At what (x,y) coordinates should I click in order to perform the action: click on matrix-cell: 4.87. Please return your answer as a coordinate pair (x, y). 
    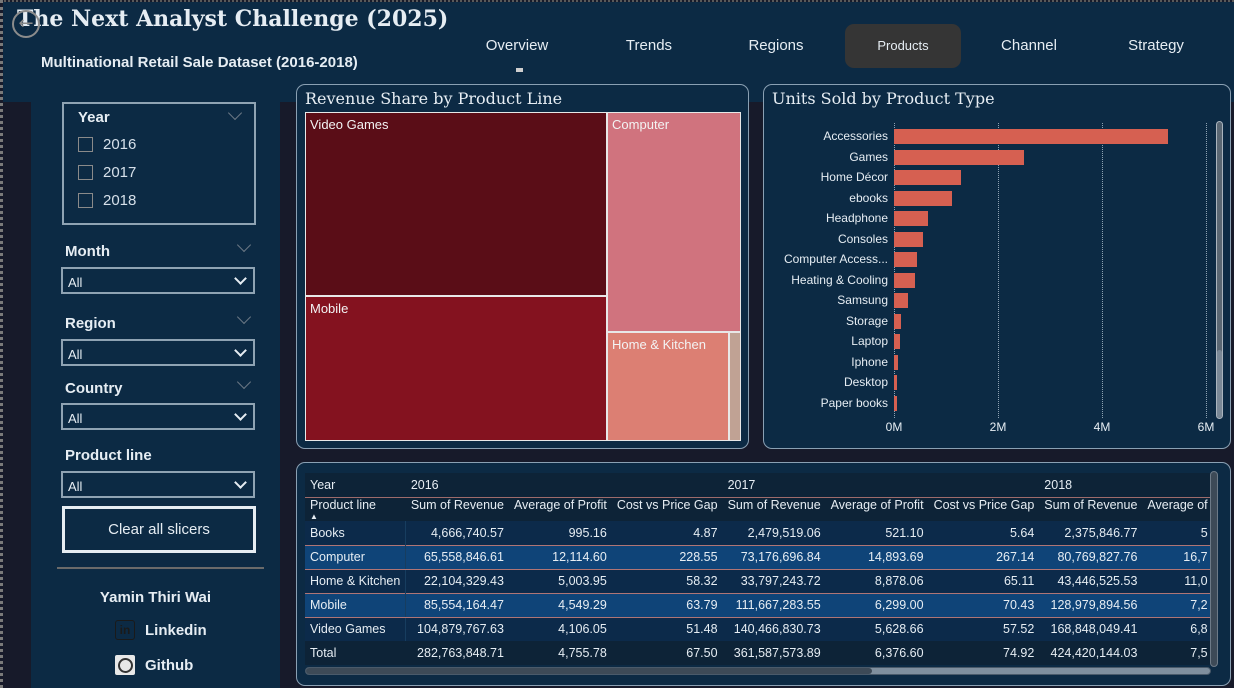
    Looking at the image, I should click on (667, 533).